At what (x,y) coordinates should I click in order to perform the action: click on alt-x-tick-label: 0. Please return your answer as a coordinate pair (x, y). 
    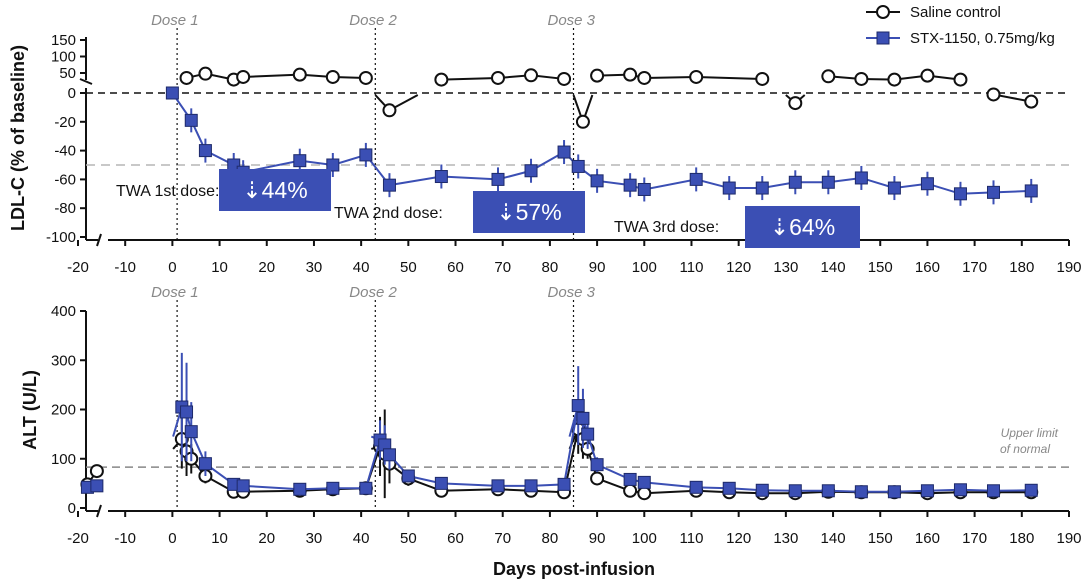
    Looking at the image, I should click on (172, 538).